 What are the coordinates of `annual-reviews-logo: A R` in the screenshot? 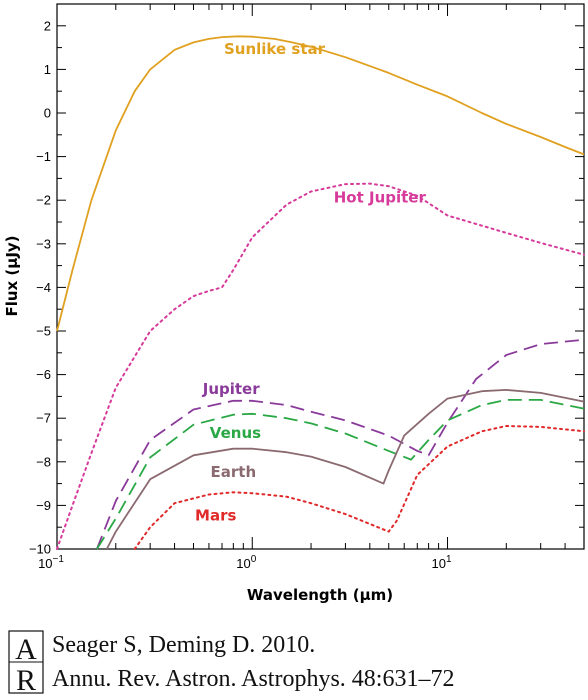 It's located at (26, 662).